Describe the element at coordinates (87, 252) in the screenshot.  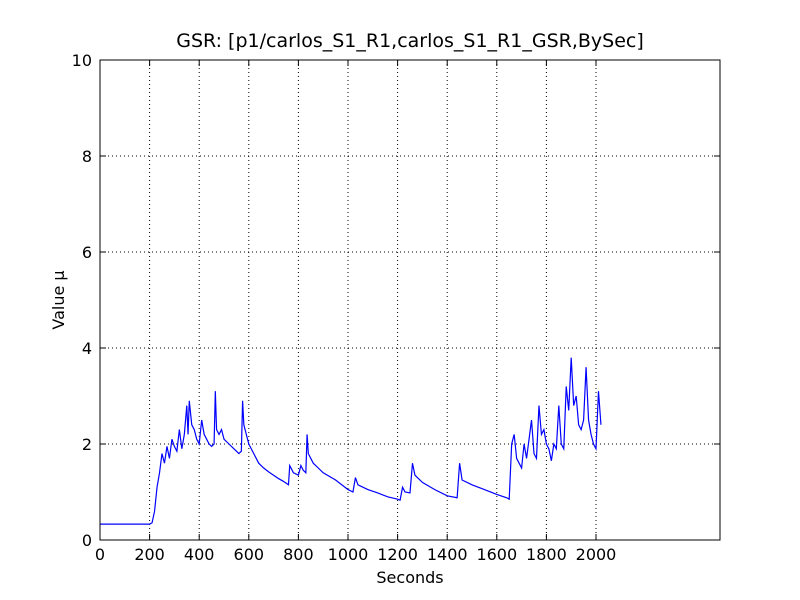
I see `y-tick-label: 6` at that location.